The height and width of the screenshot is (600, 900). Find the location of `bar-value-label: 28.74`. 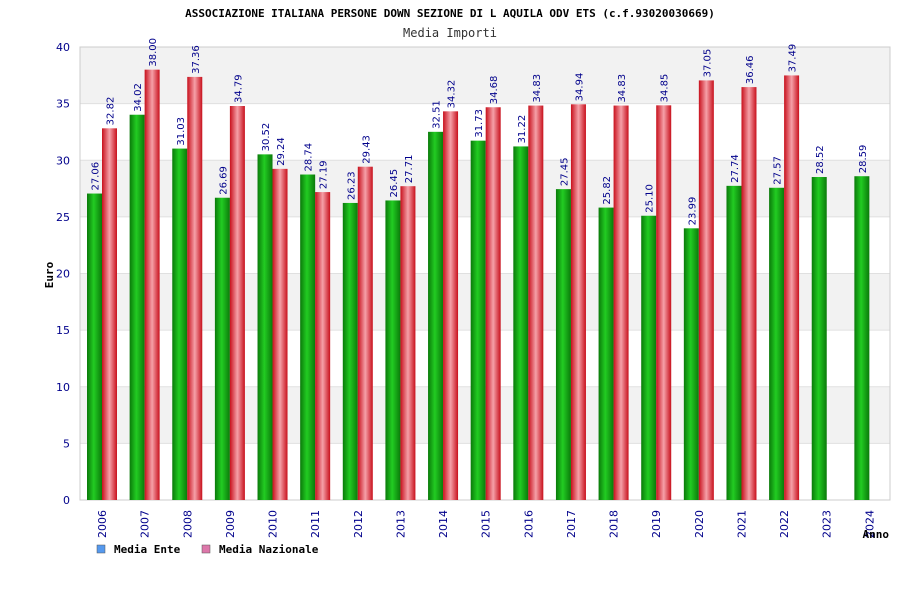

bar-value-label: 28.74 is located at coordinates (309, 157).